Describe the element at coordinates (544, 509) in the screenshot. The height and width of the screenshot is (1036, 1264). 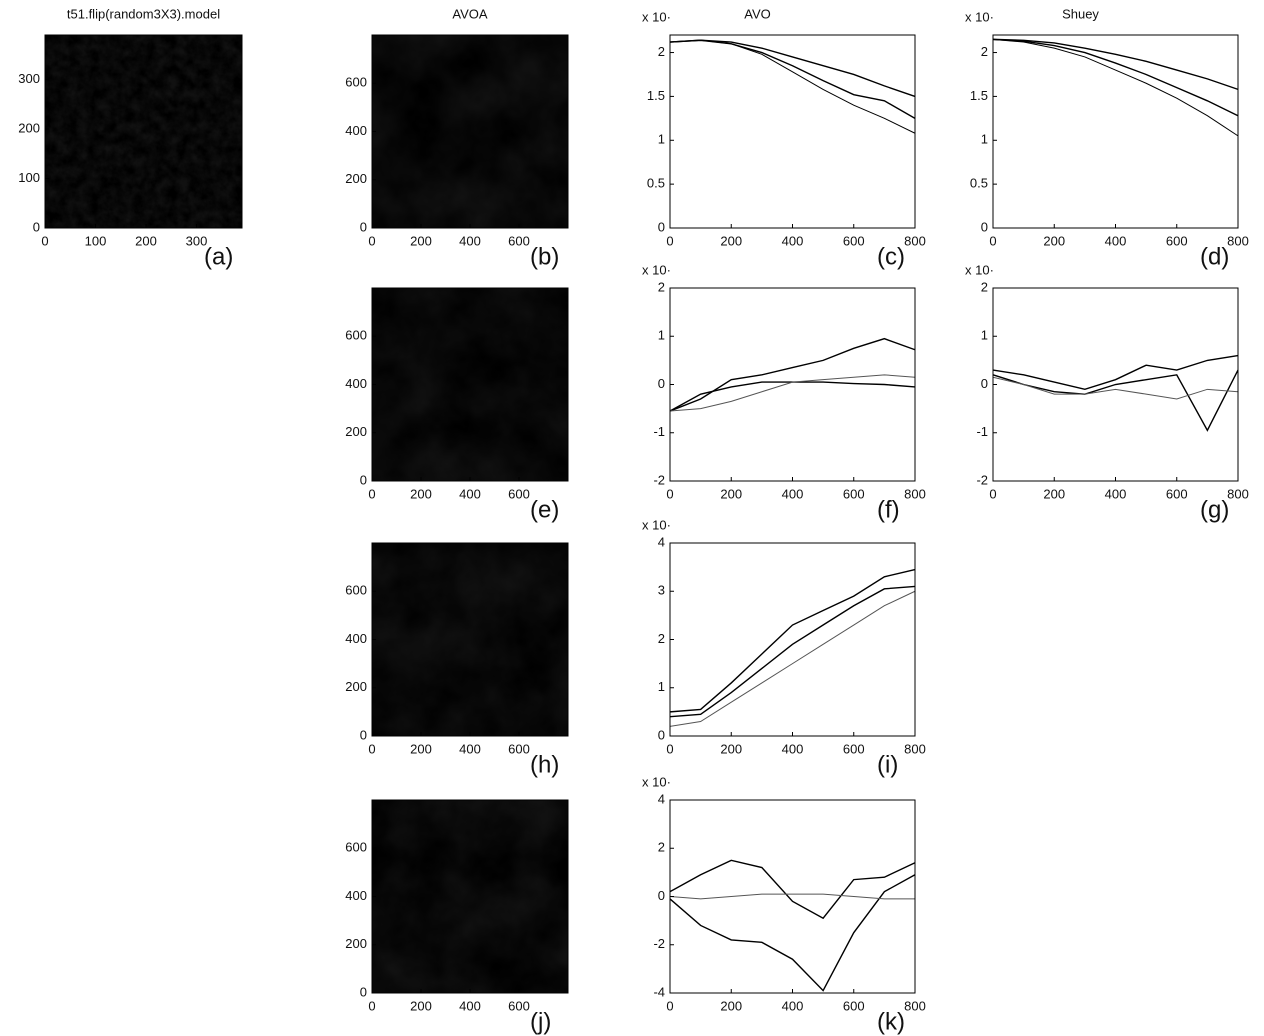
I see `panel-label: (e)` at that location.